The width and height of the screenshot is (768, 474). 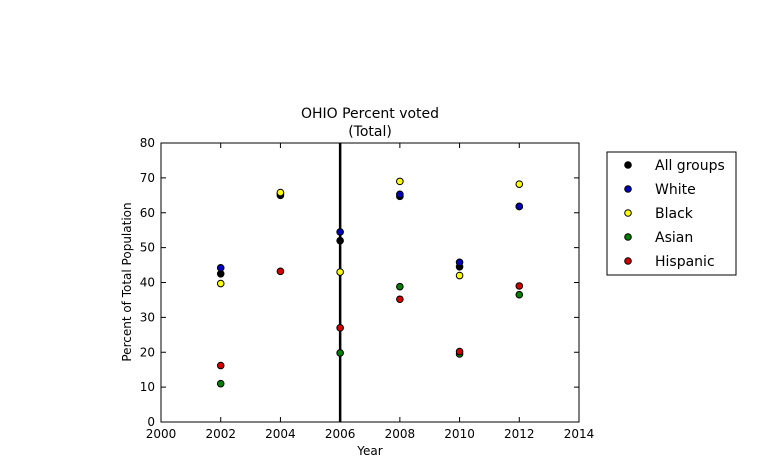 I want to click on legend-label: White, so click(x=675, y=190).